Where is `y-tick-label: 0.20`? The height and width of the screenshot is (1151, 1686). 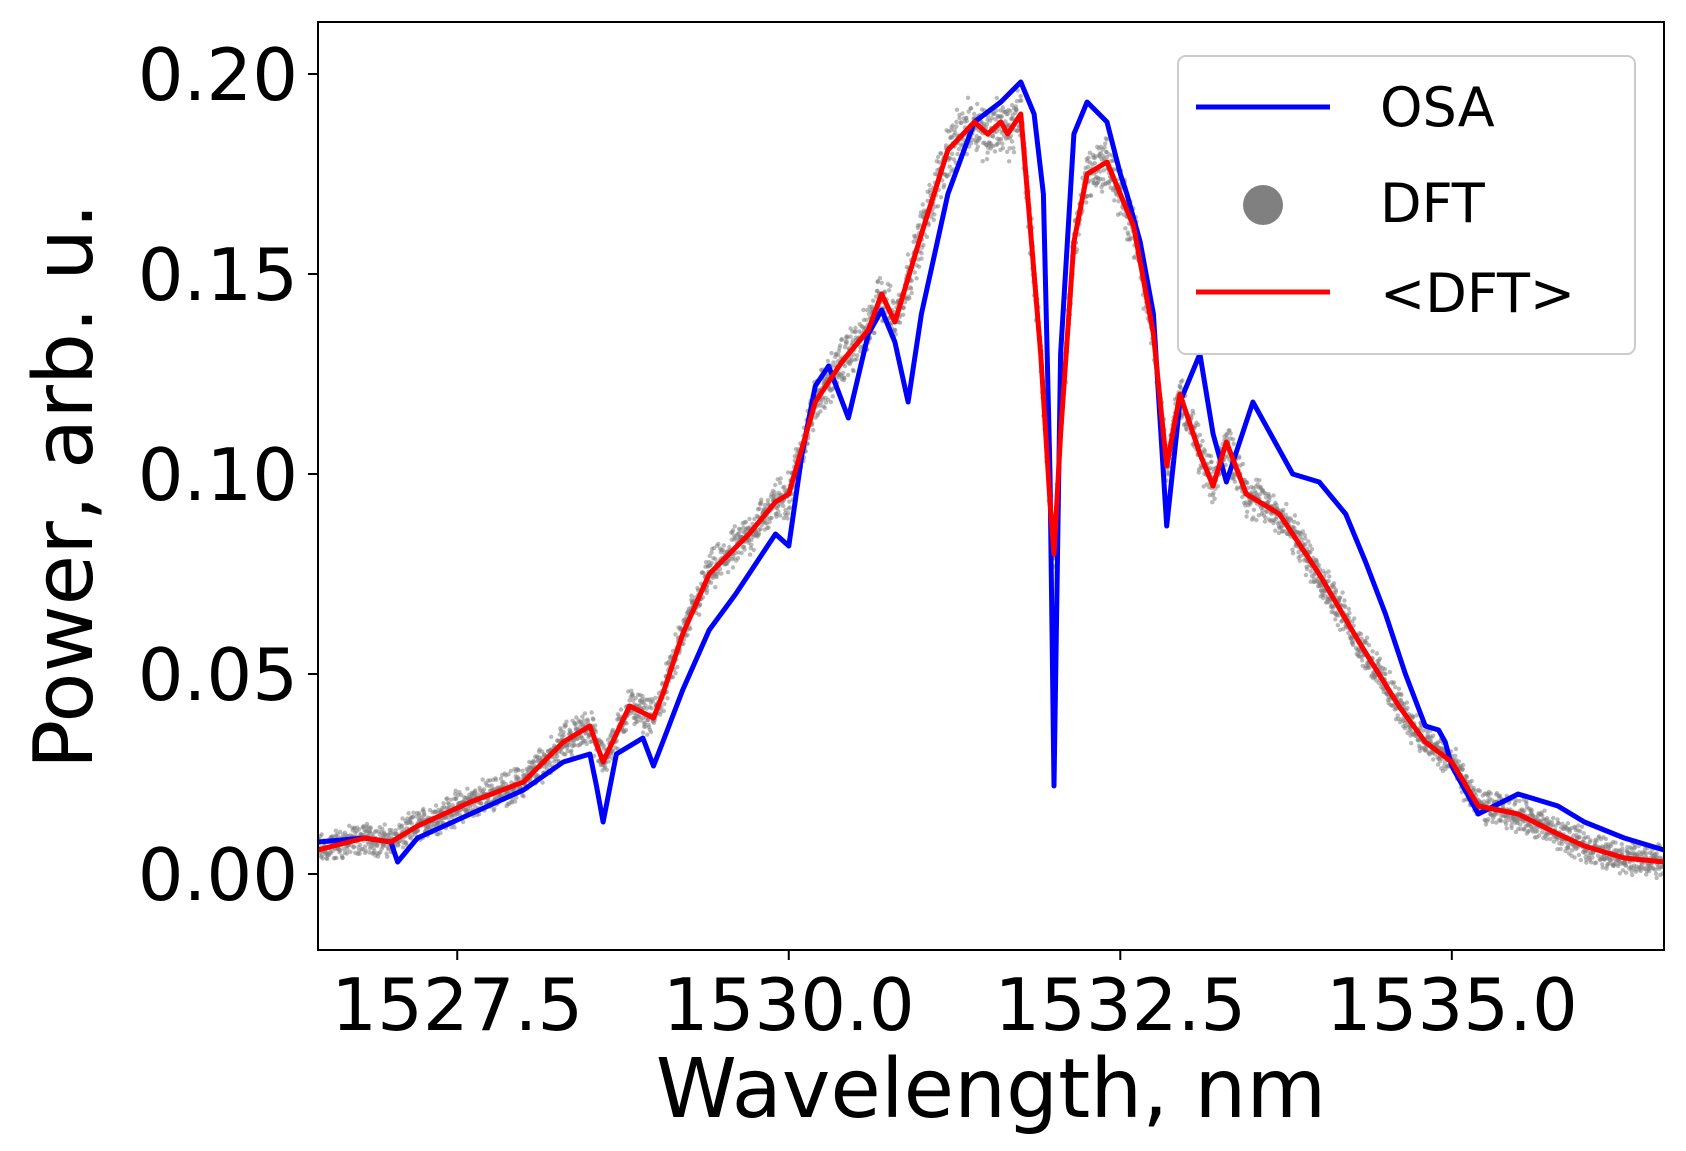
y-tick-label: 0.20 is located at coordinates (218, 75).